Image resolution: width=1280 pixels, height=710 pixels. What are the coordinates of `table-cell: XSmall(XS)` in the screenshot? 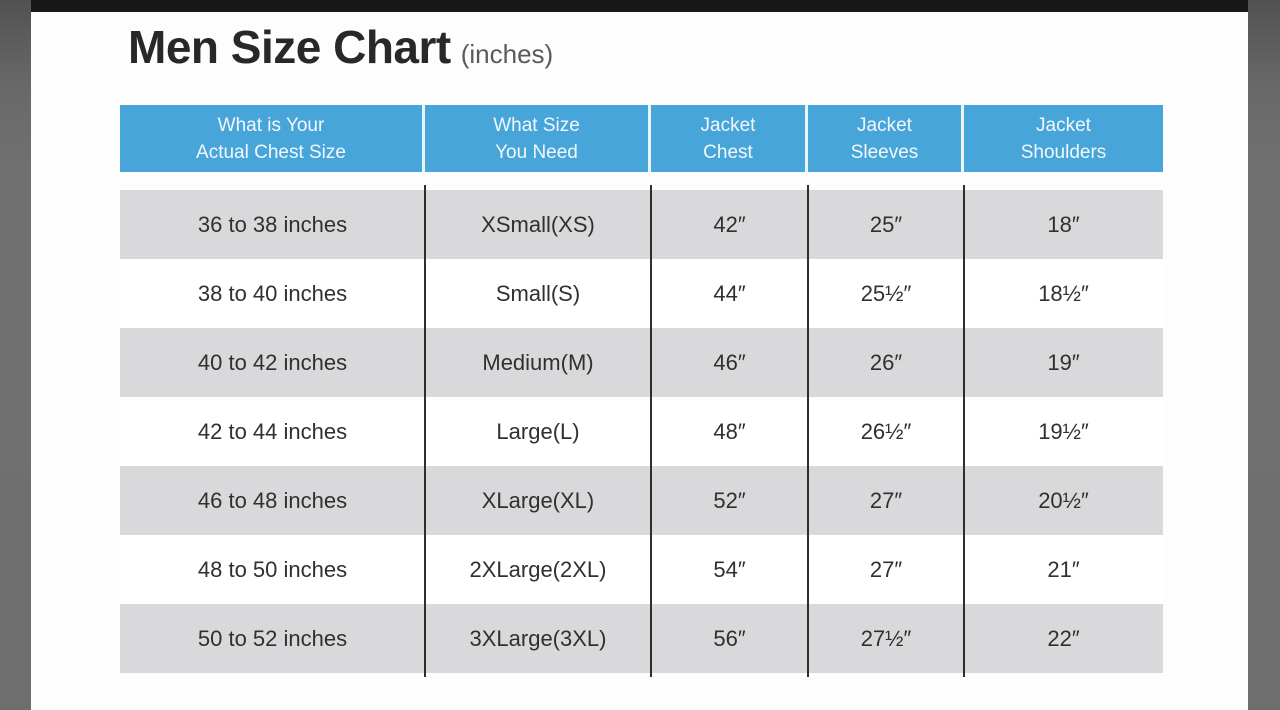 It's located at (538, 224).